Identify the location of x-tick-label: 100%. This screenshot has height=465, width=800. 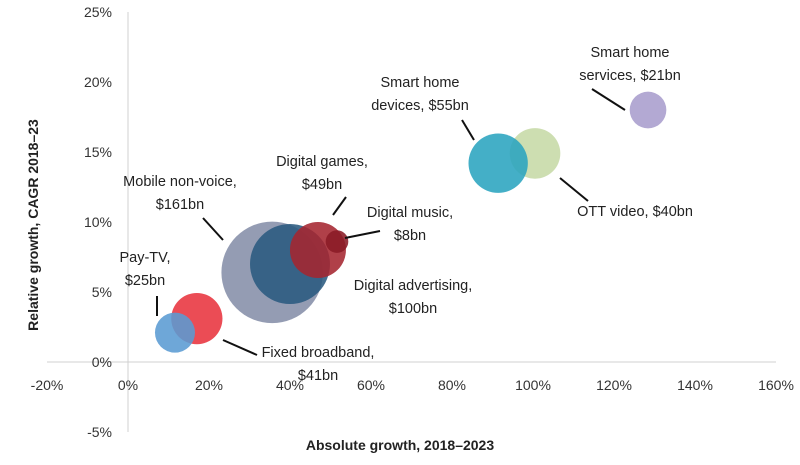
(533, 385).